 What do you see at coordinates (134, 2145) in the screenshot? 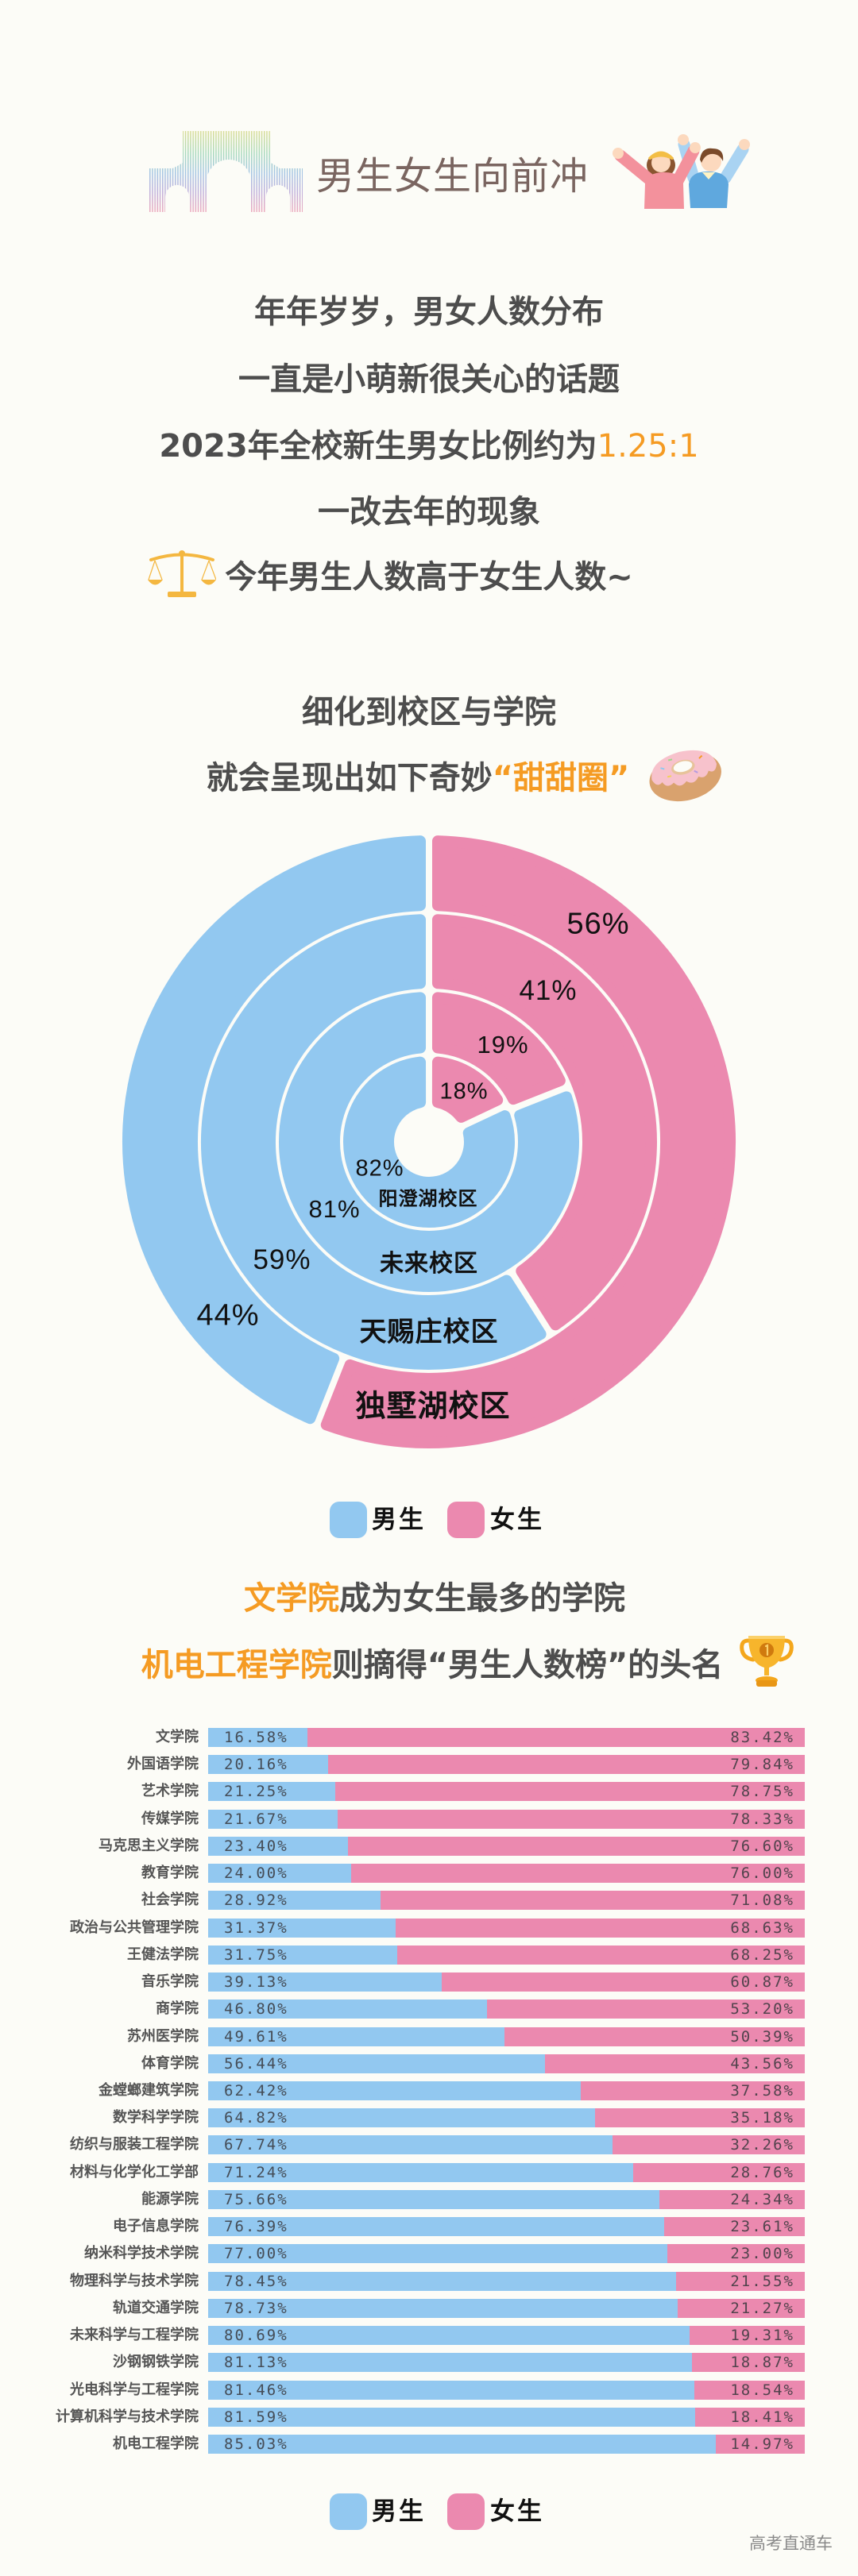
I see `college-label: 纺织与服装工程学院` at bounding box center [134, 2145].